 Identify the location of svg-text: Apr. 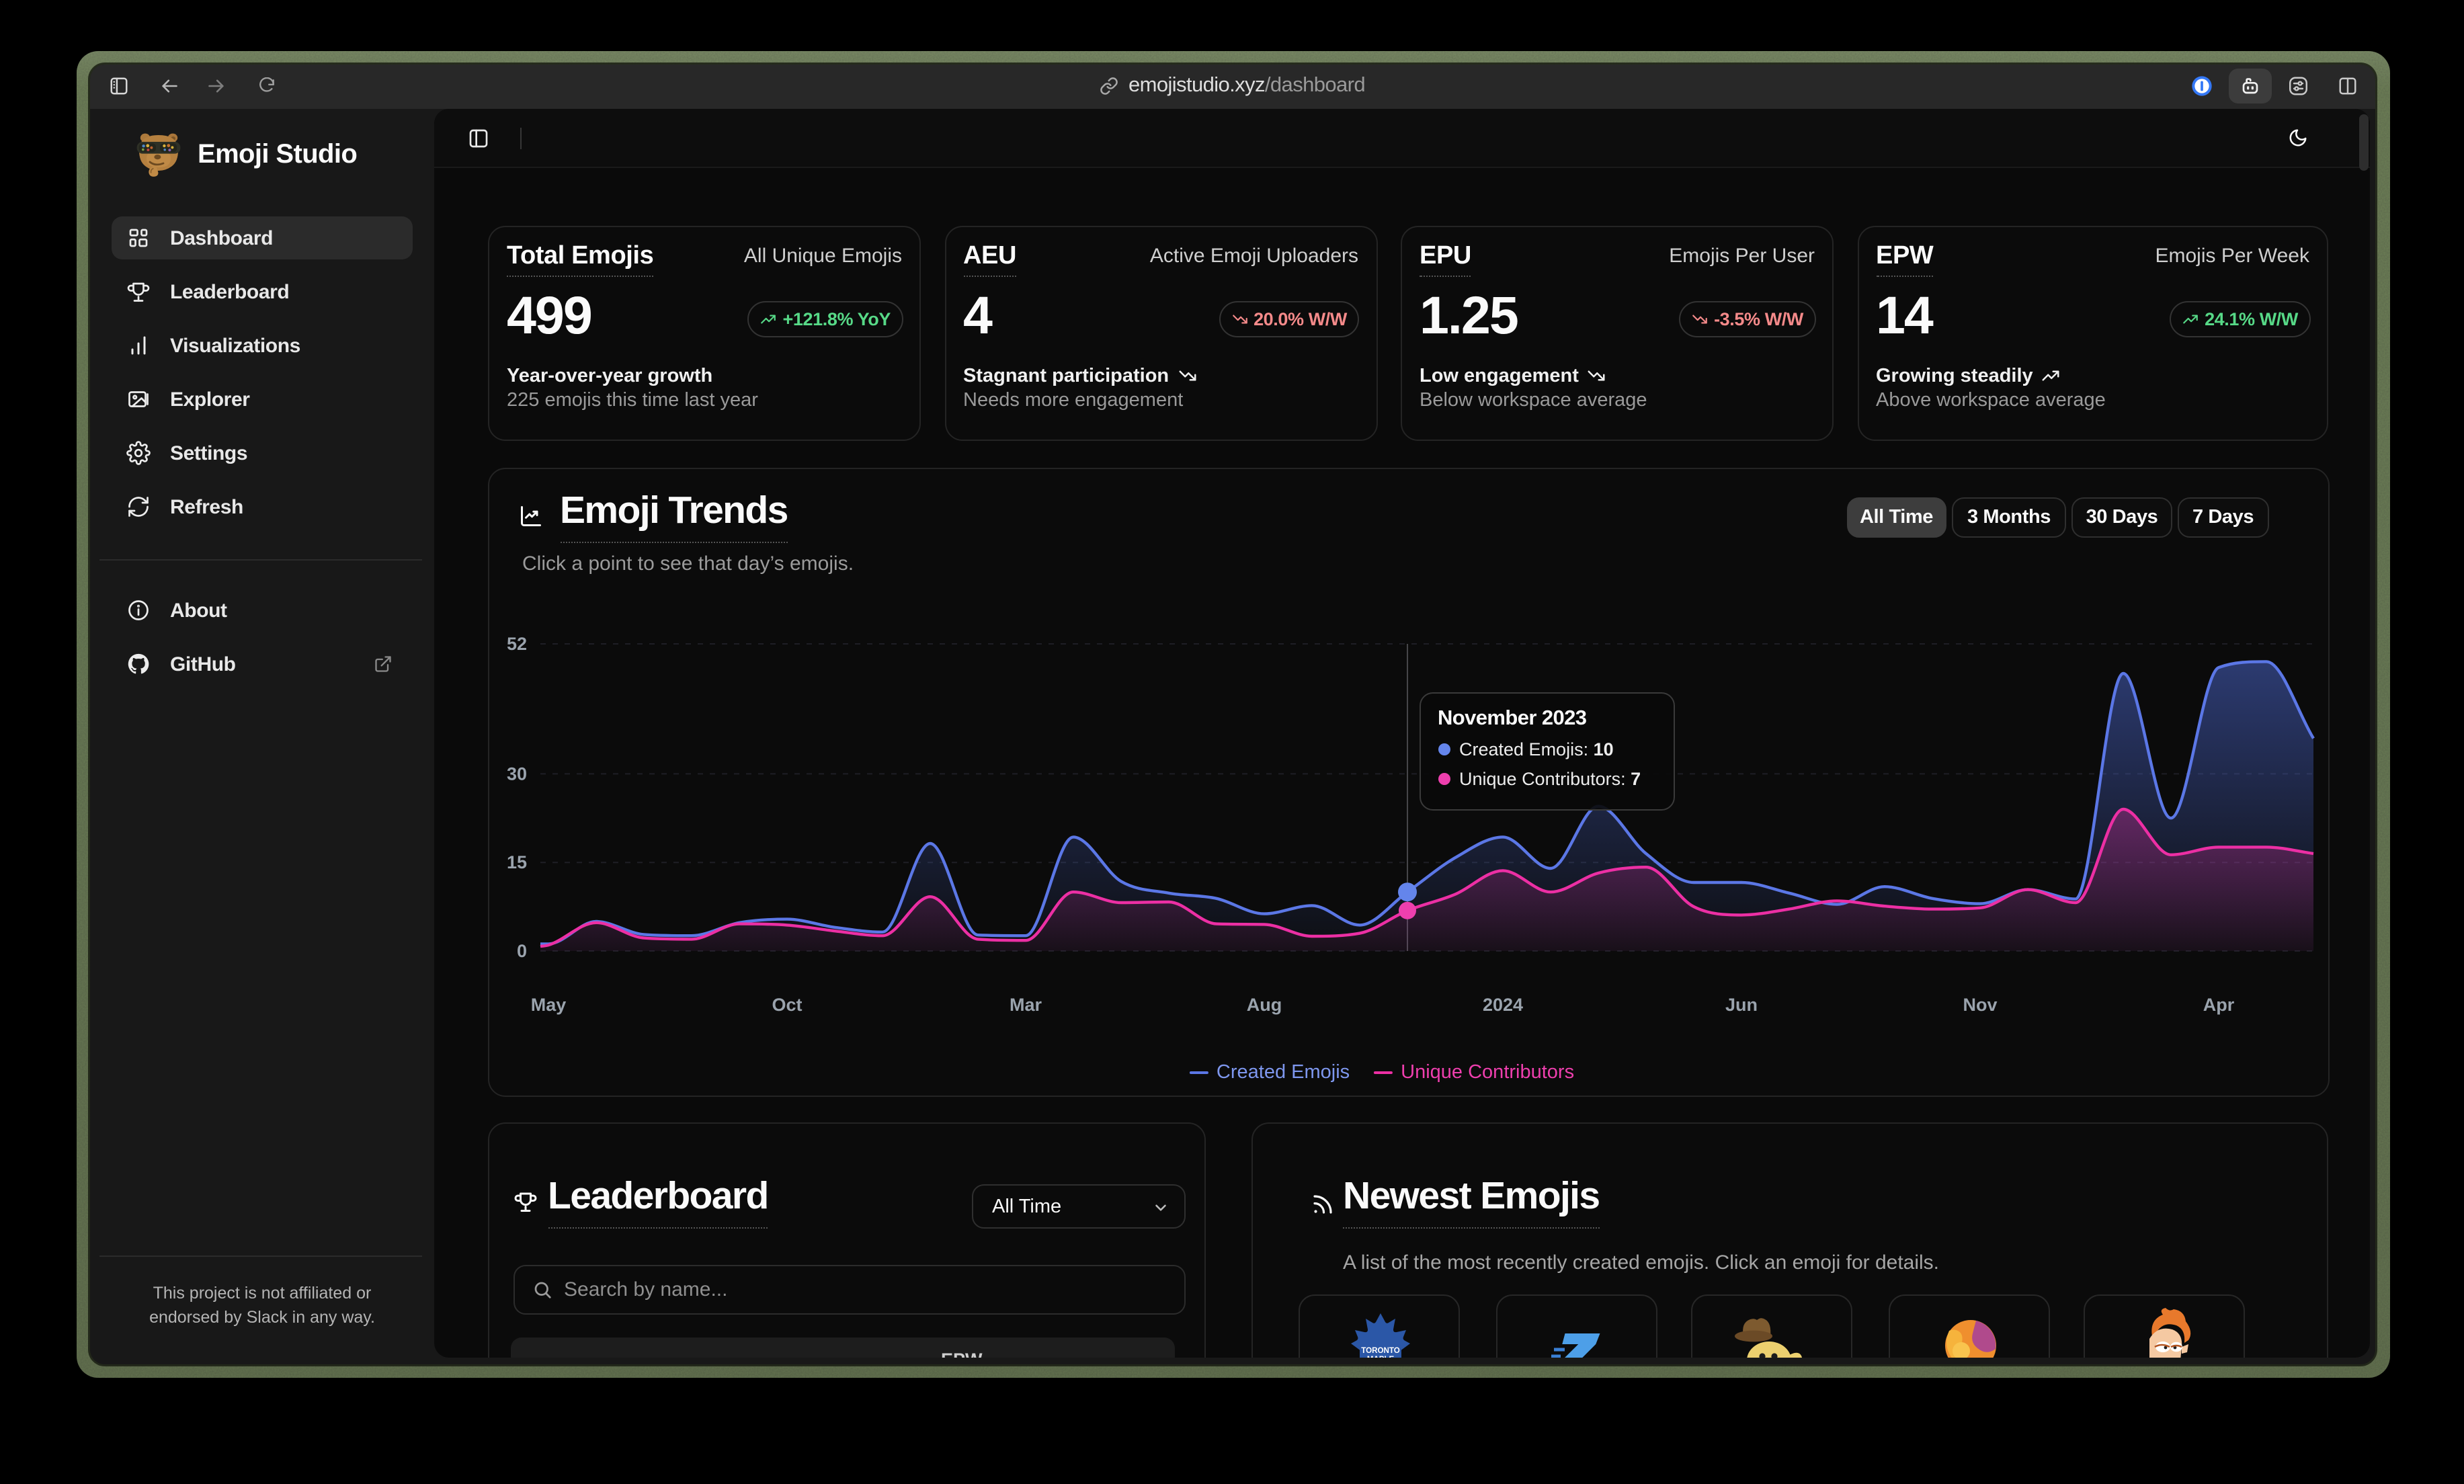
(2219, 1005).